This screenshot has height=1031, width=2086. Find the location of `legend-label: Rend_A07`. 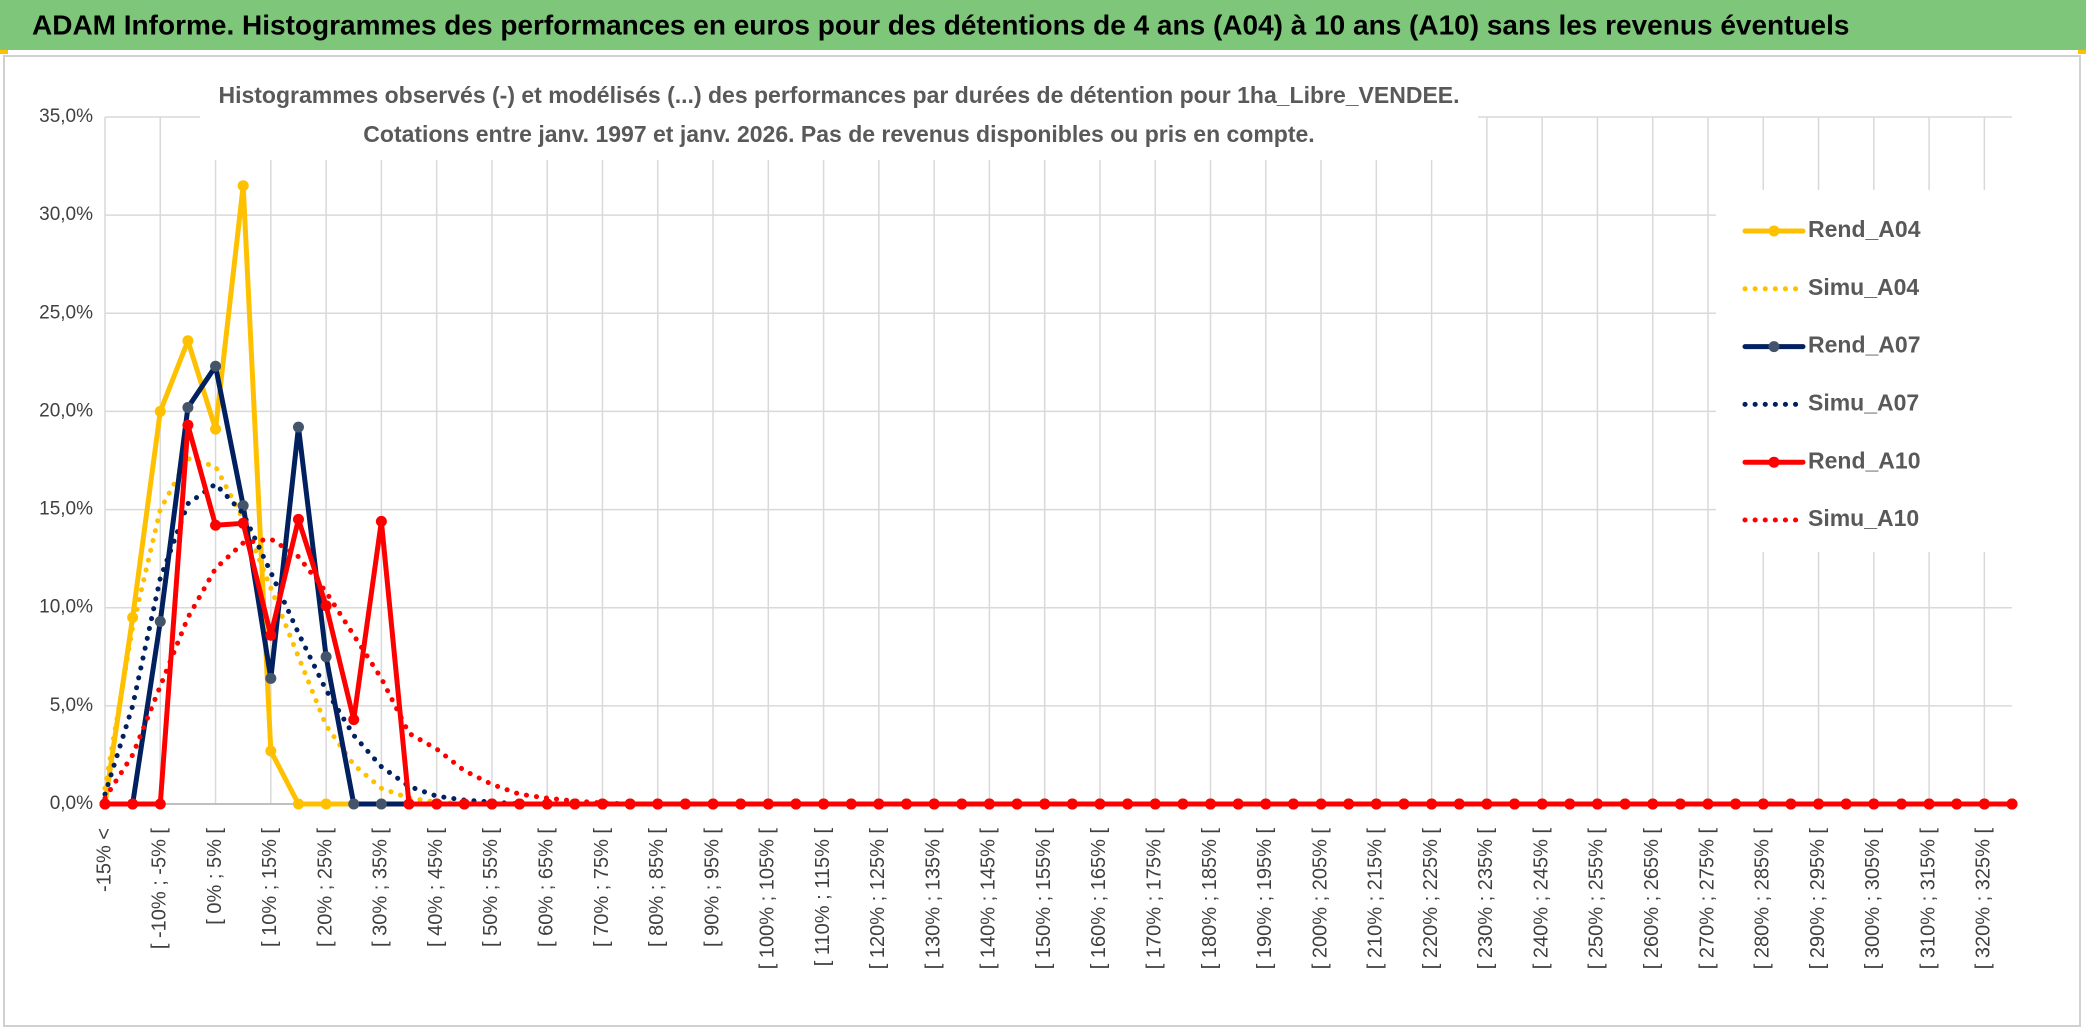

legend-label: Rend_A07 is located at coordinates (1864, 345).